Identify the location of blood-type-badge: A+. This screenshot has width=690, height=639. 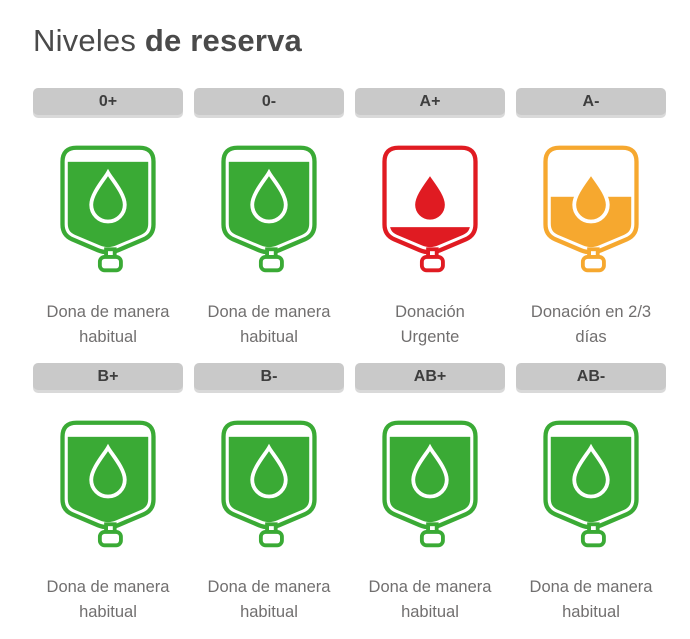
(430, 101).